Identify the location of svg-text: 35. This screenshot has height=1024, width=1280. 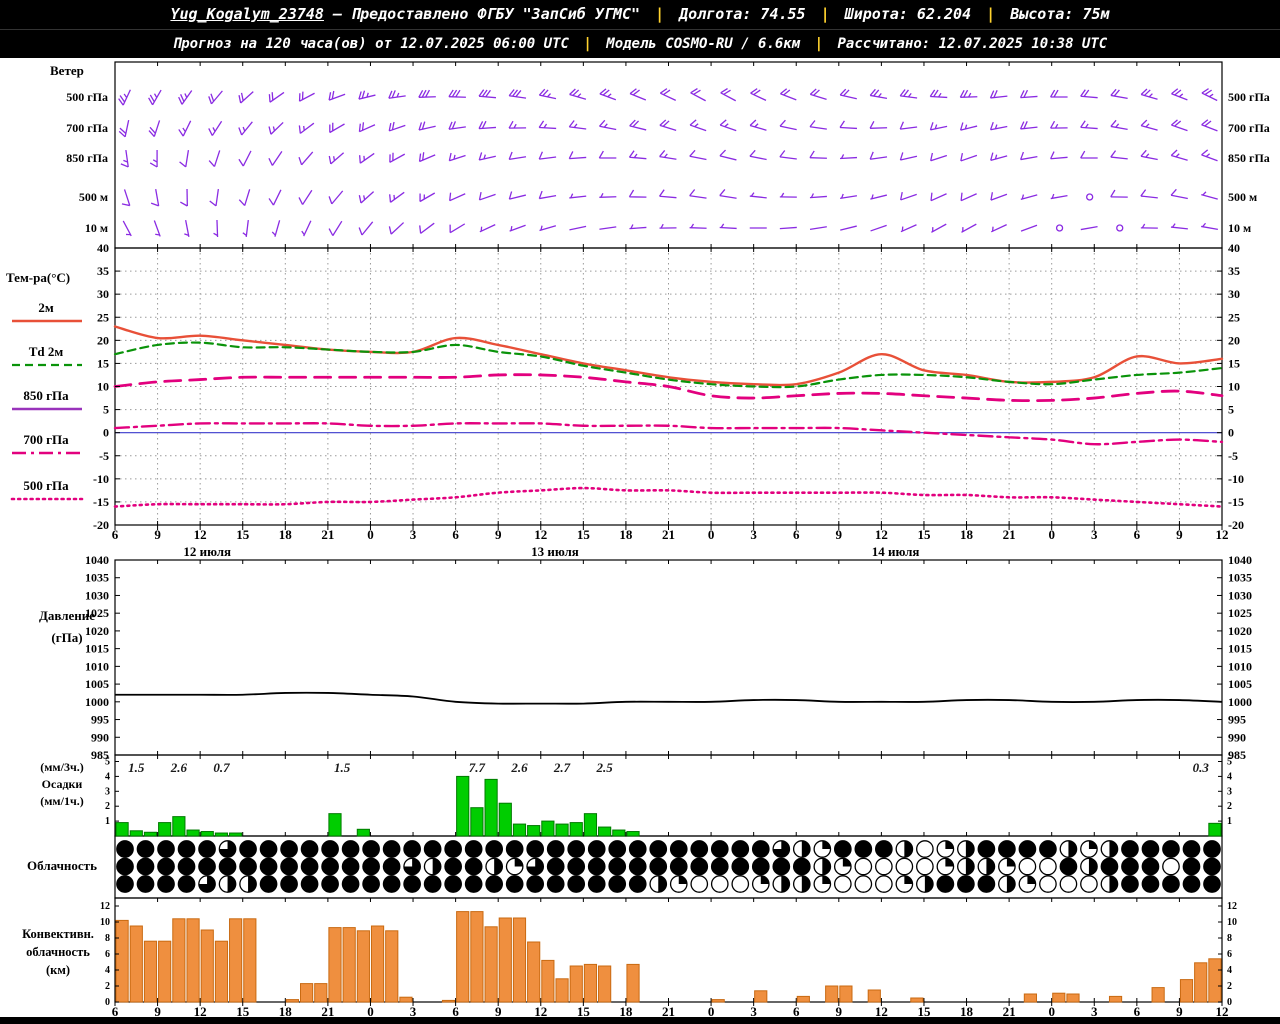
(103, 271).